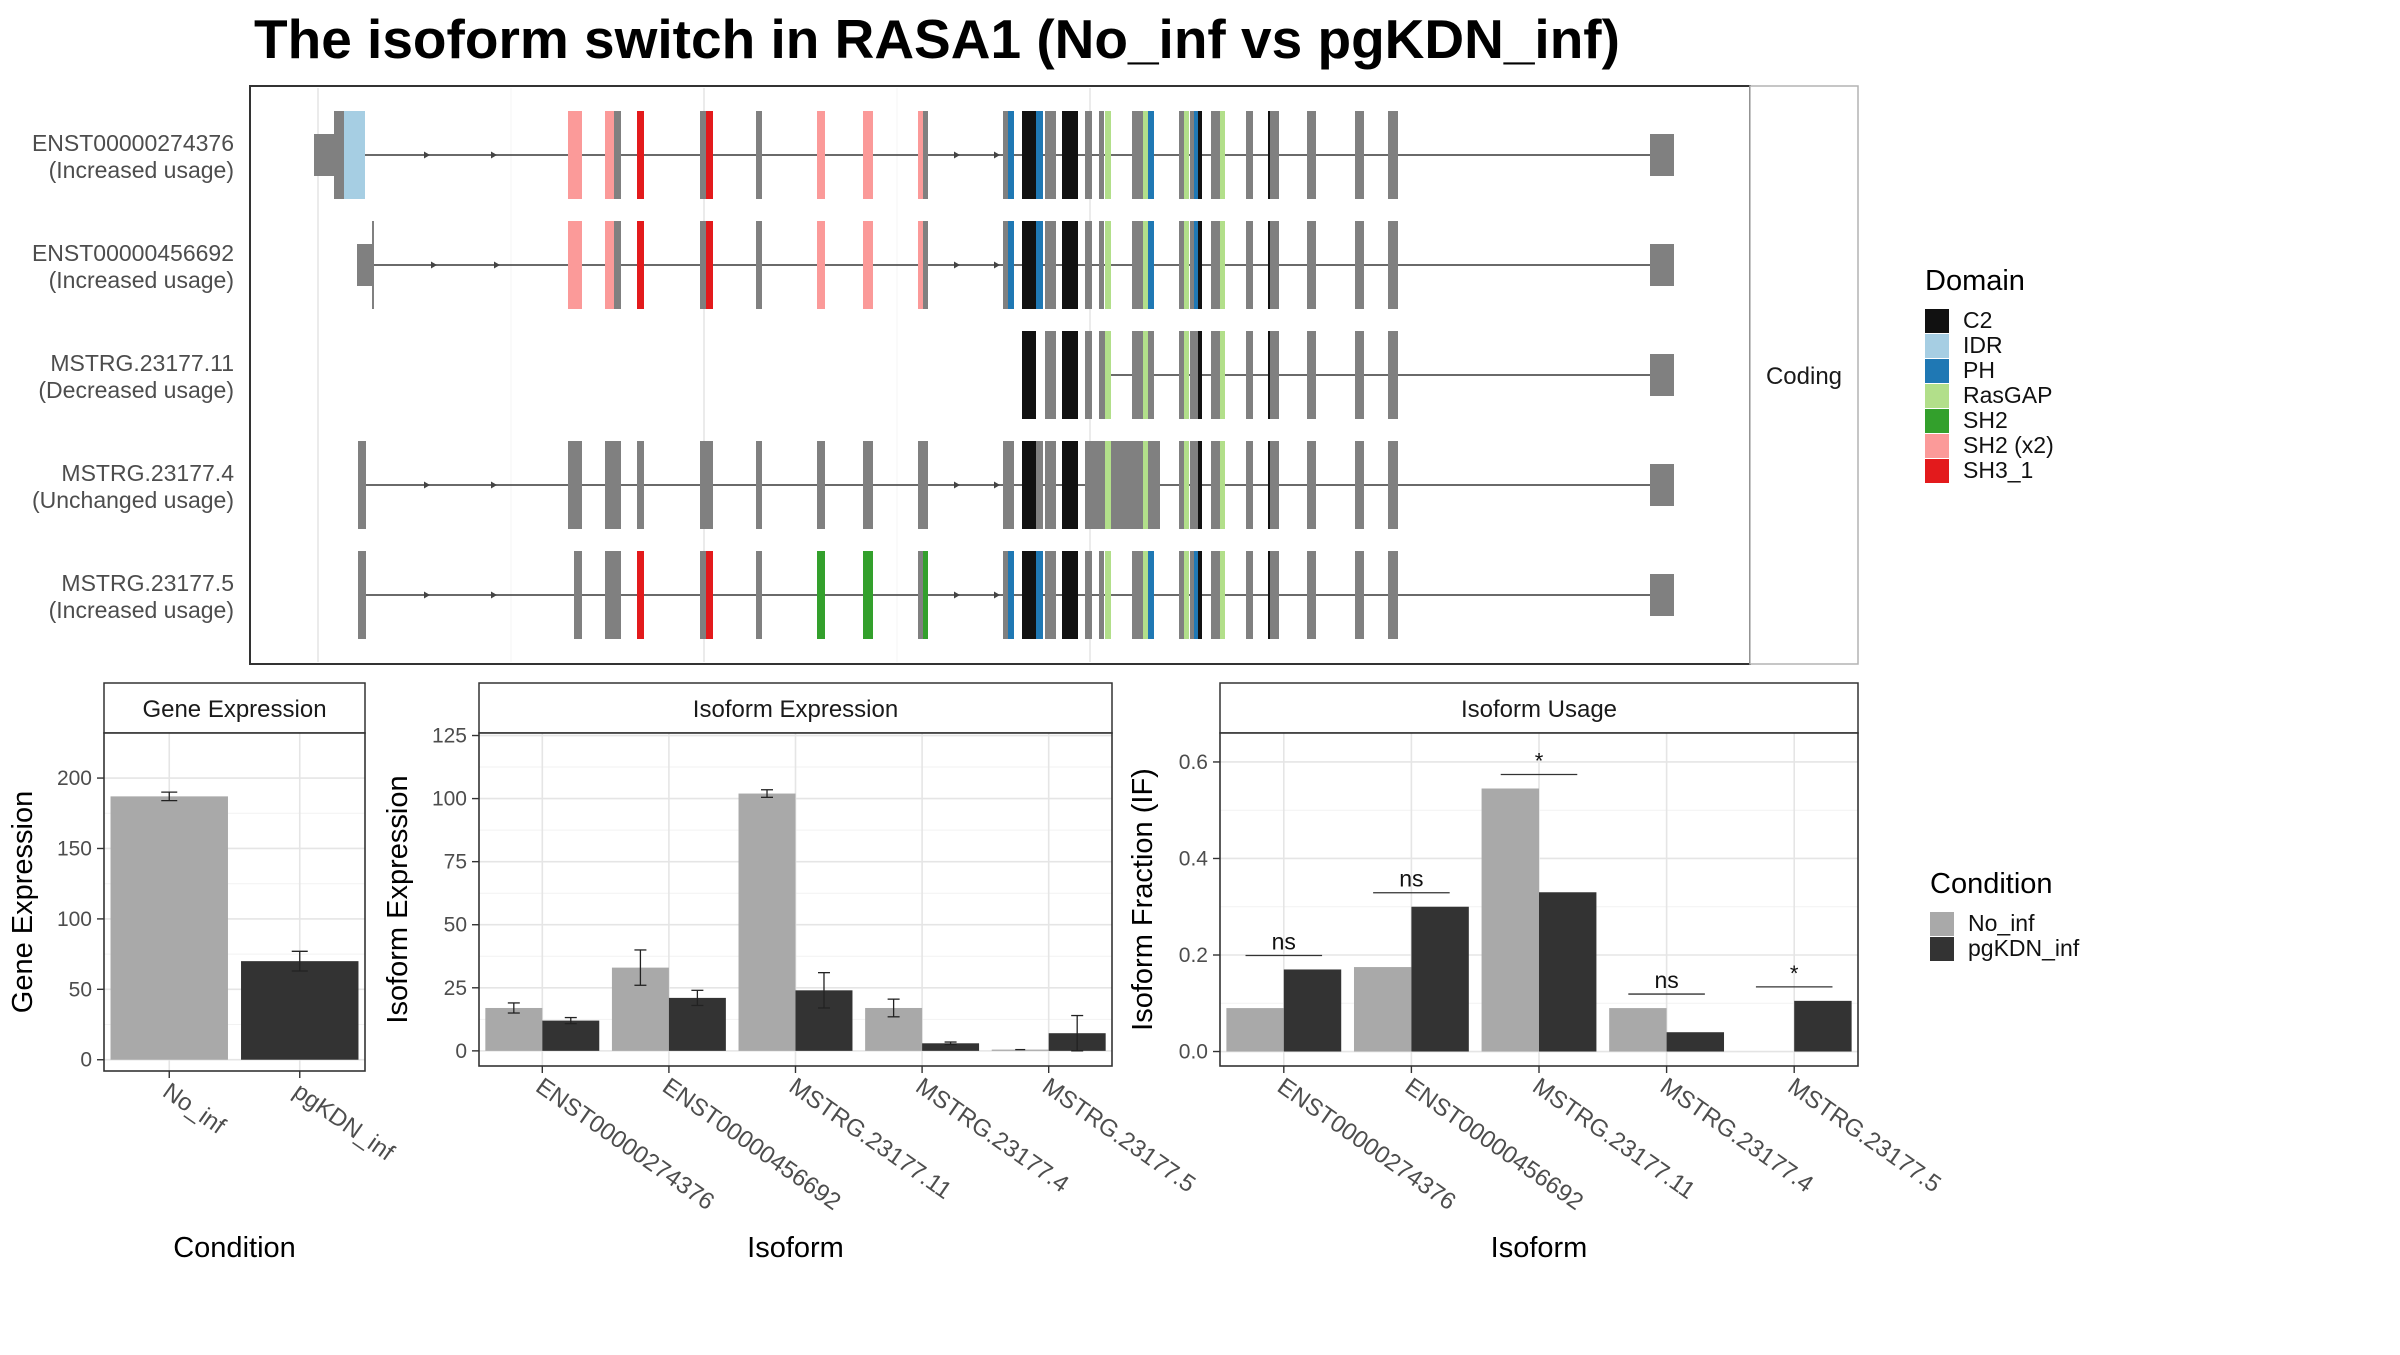 The height and width of the screenshot is (1355, 2400). I want to click on y-tick-label: 25, so click(455, 988).